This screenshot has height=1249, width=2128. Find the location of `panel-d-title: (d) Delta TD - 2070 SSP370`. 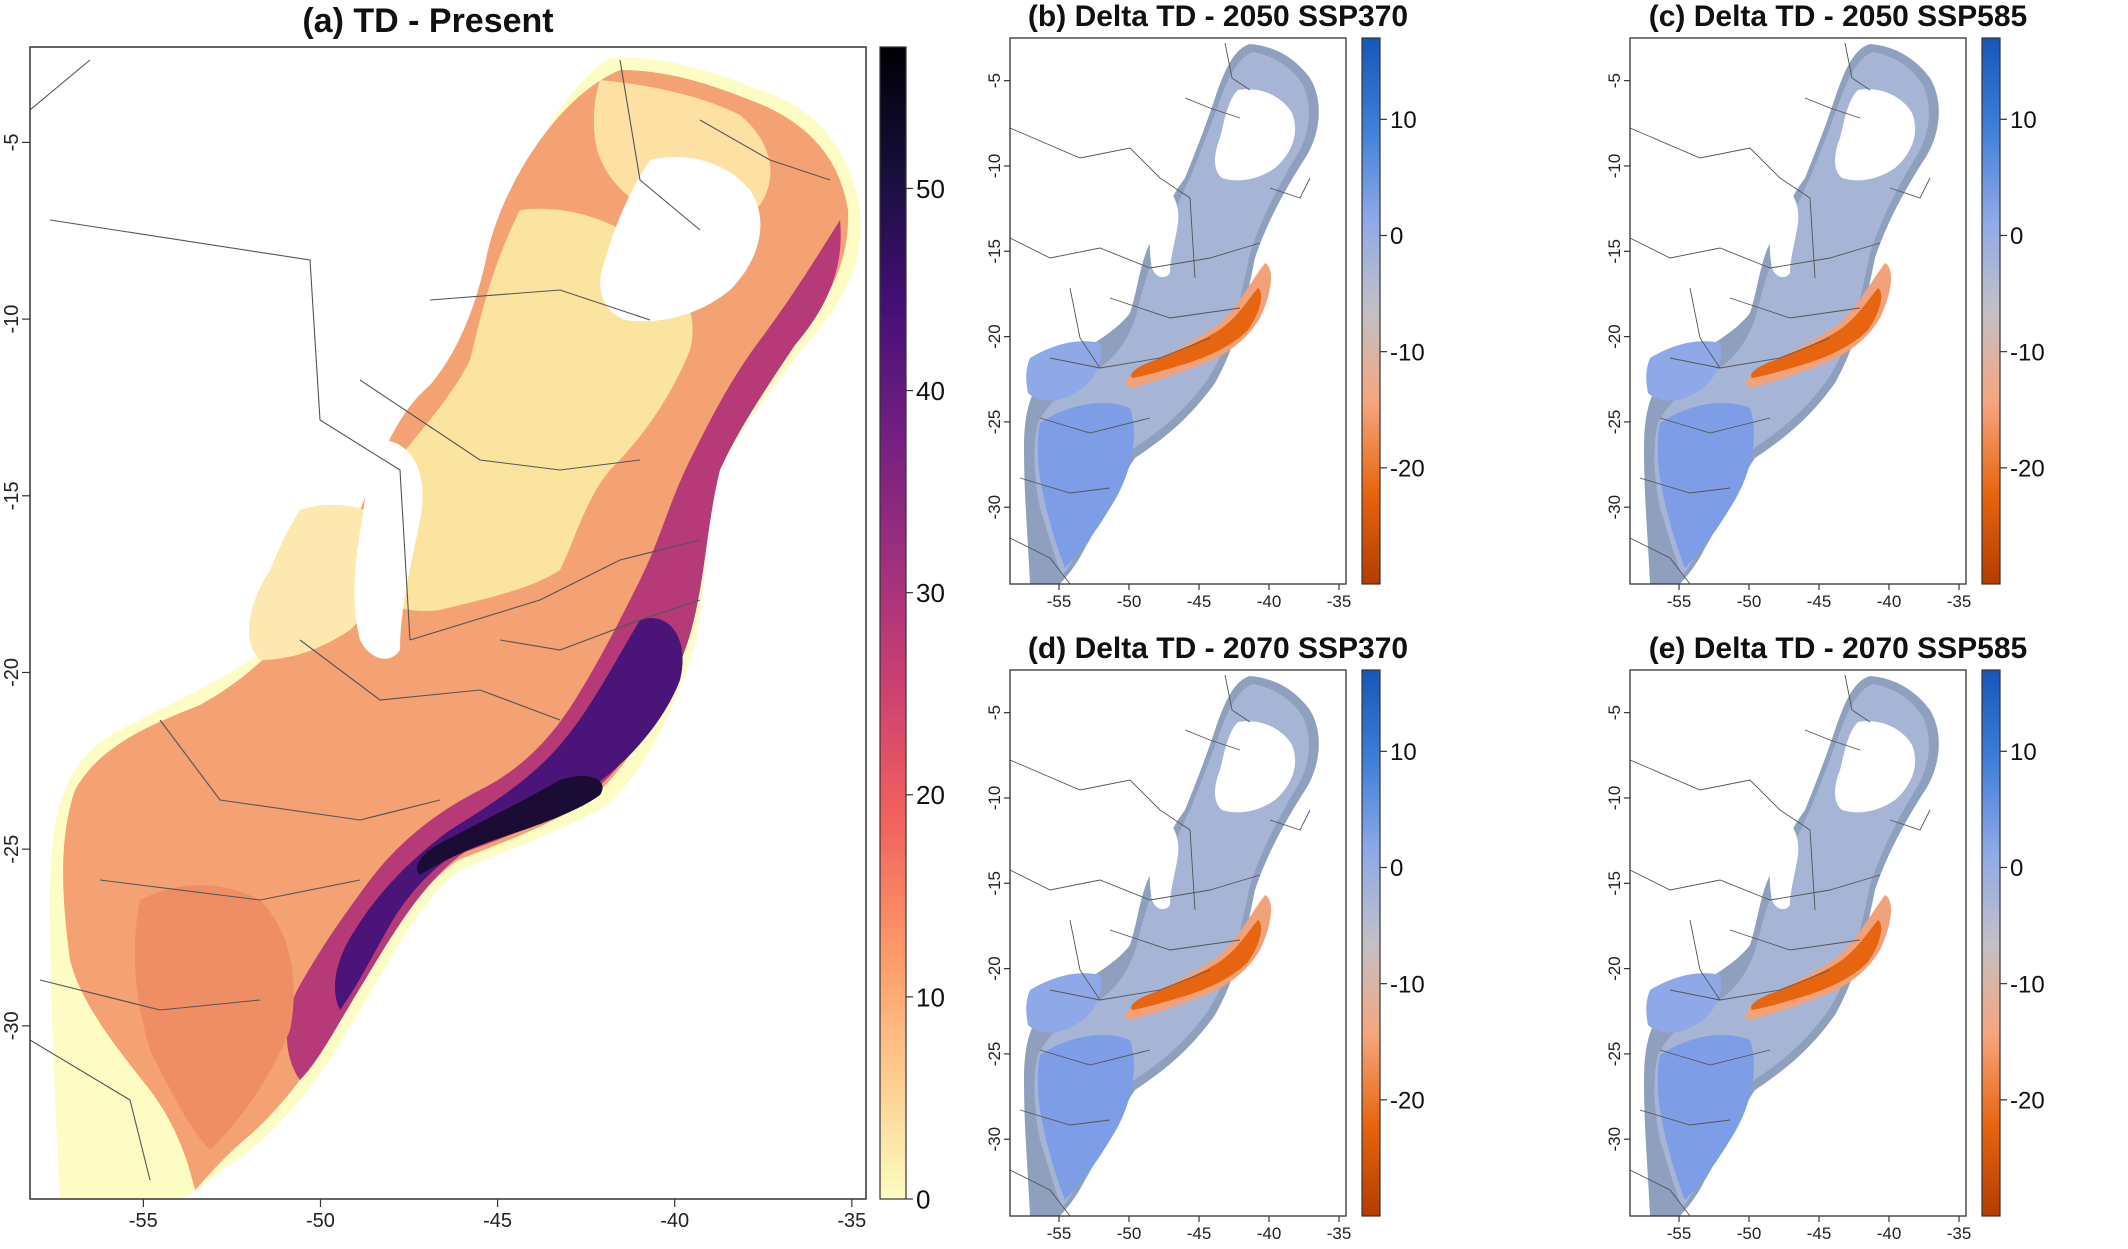

panel-d-title: (d) Delta TD - 2070 SSP370 is located at coordinates (1218, 648).